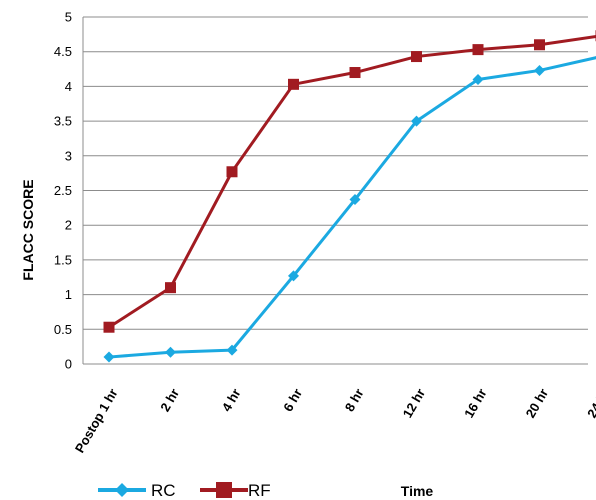  Describe the element at coordinates (475, 403) in the screenshot. I see `x-tick-label: 16 hr` at that location.